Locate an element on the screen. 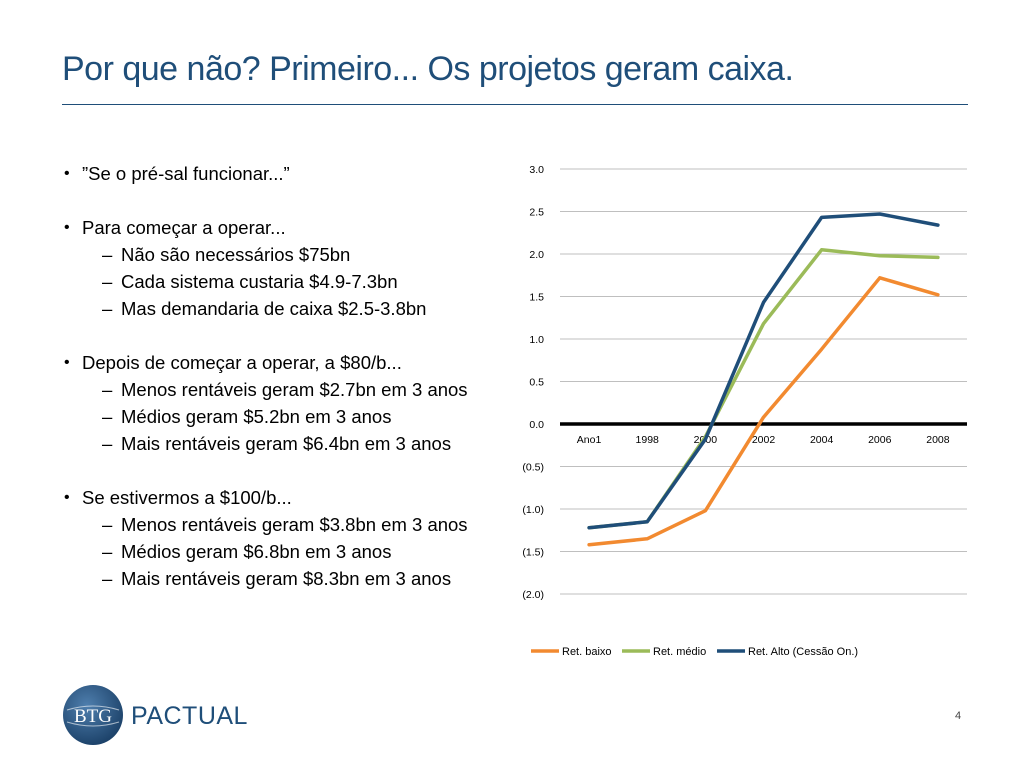  x-tick-label: 1998 is located at coordinates (648, 440).